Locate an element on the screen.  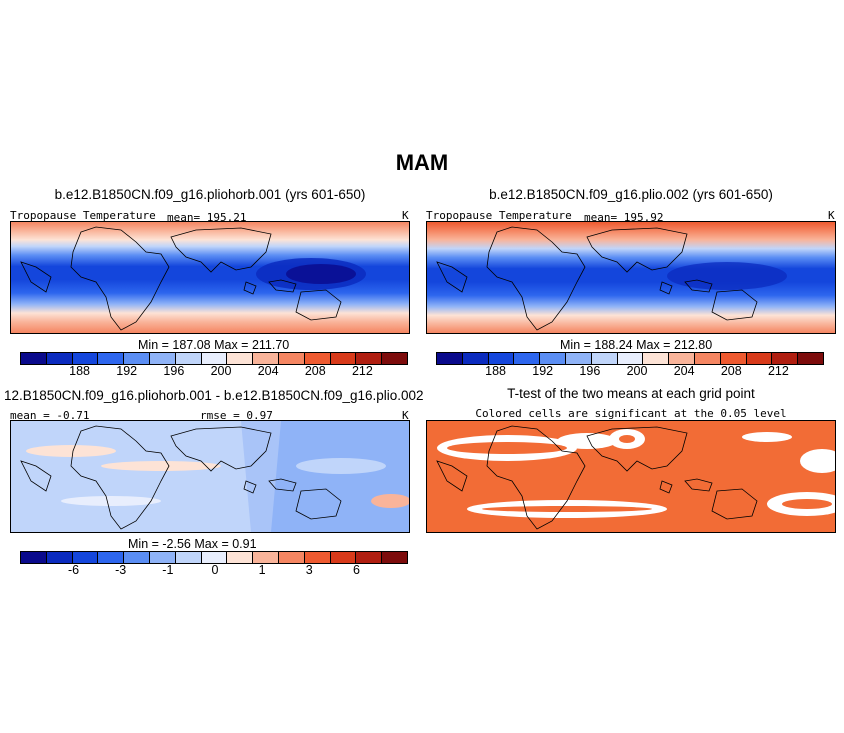
cbar-a-label: 196 is located at coordinates (173, 371).